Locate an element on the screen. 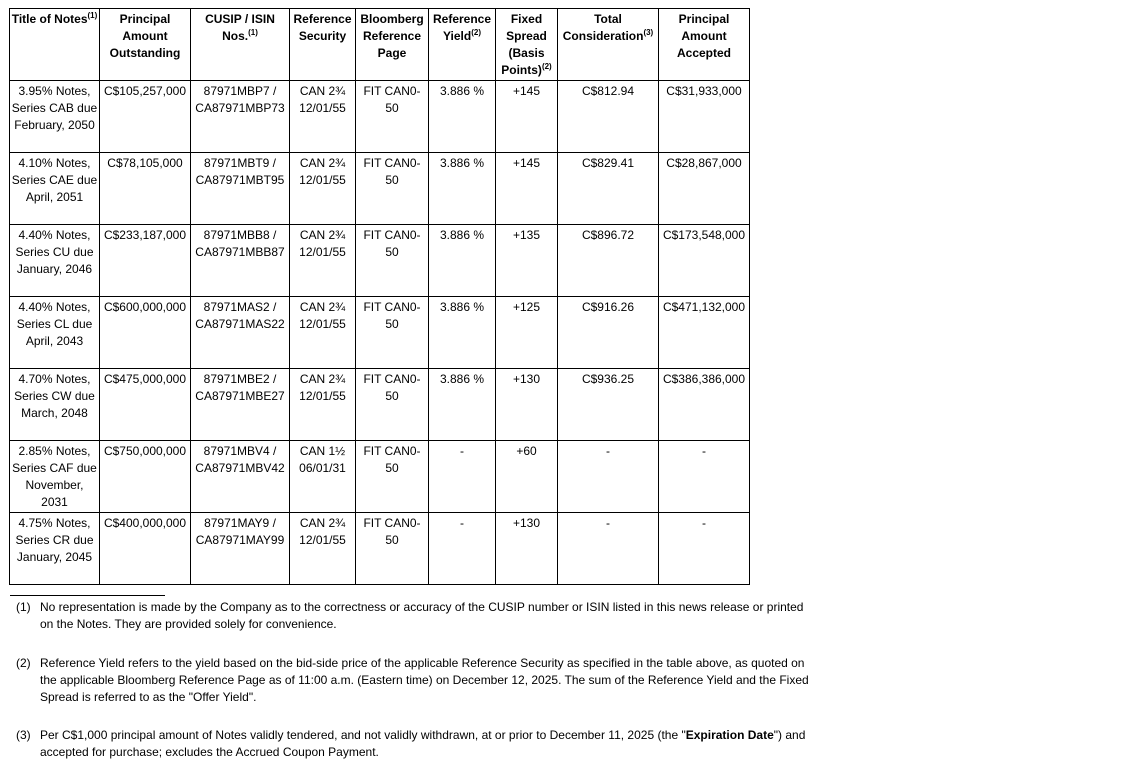 The width and height of the screenshot is (1146, 765). table-cell: +125 is located at coordinates (526, 332).